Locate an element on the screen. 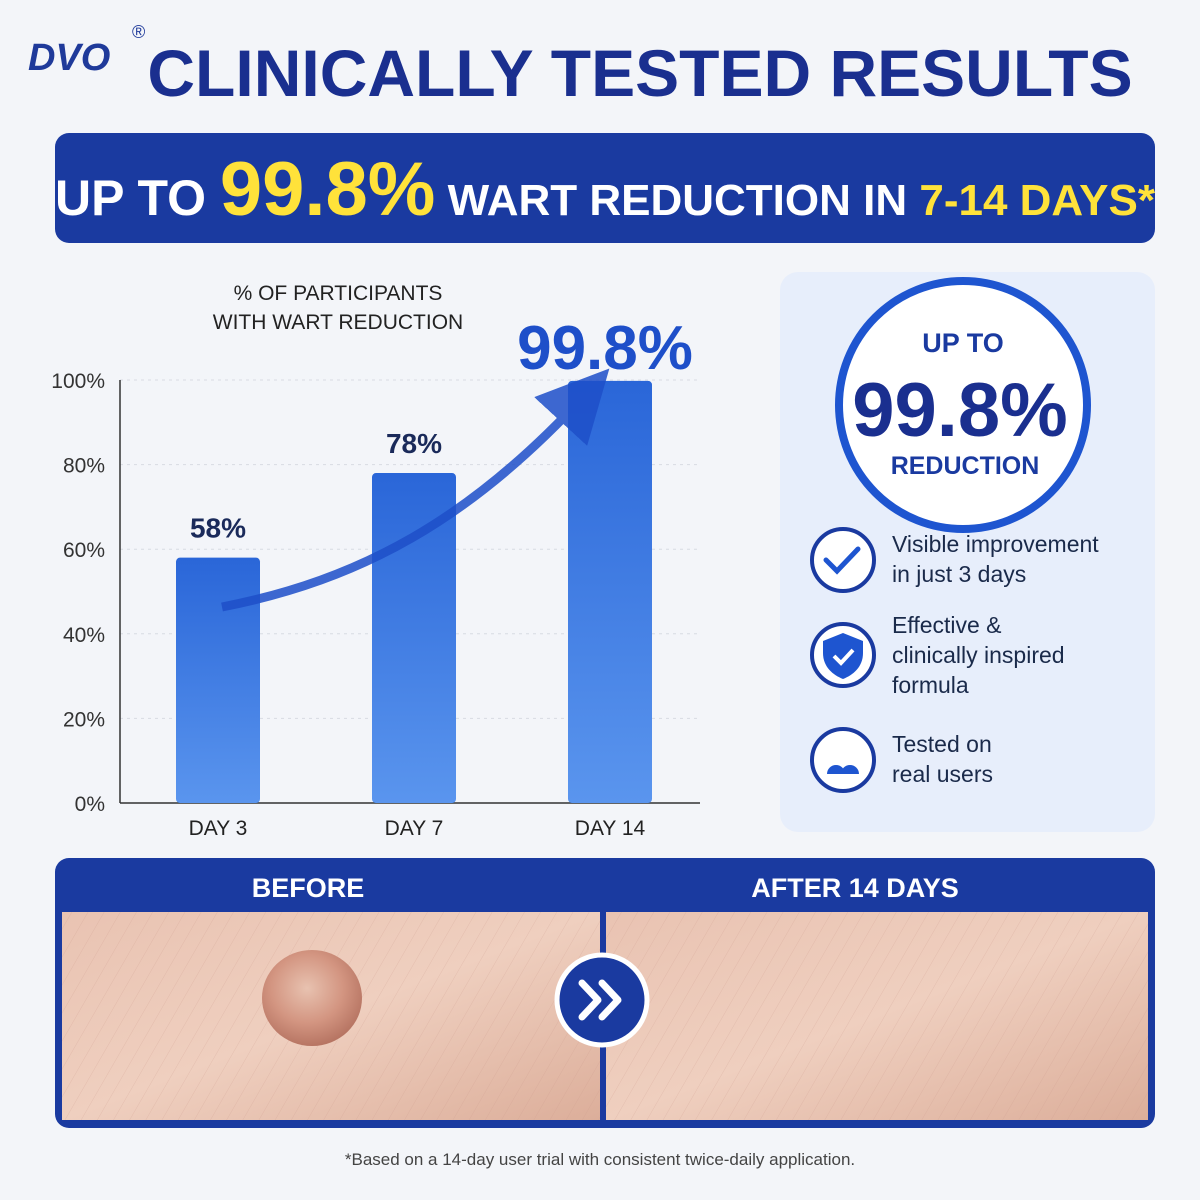  feature-text: real users is located at coordinates (942, 774).